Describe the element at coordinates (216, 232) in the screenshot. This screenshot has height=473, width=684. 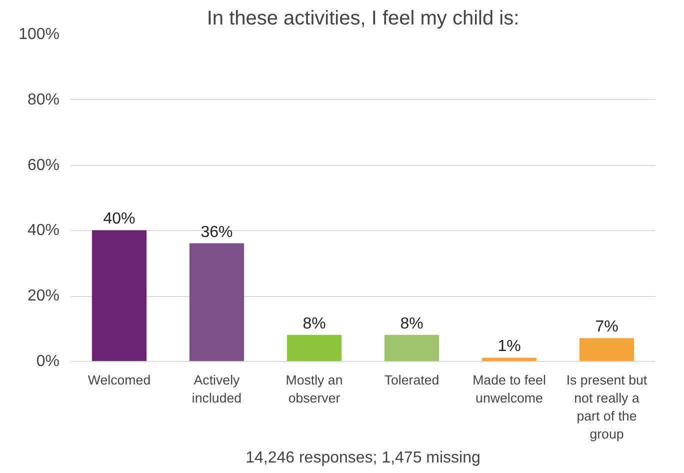
I see `data-label: 36%` at that location.